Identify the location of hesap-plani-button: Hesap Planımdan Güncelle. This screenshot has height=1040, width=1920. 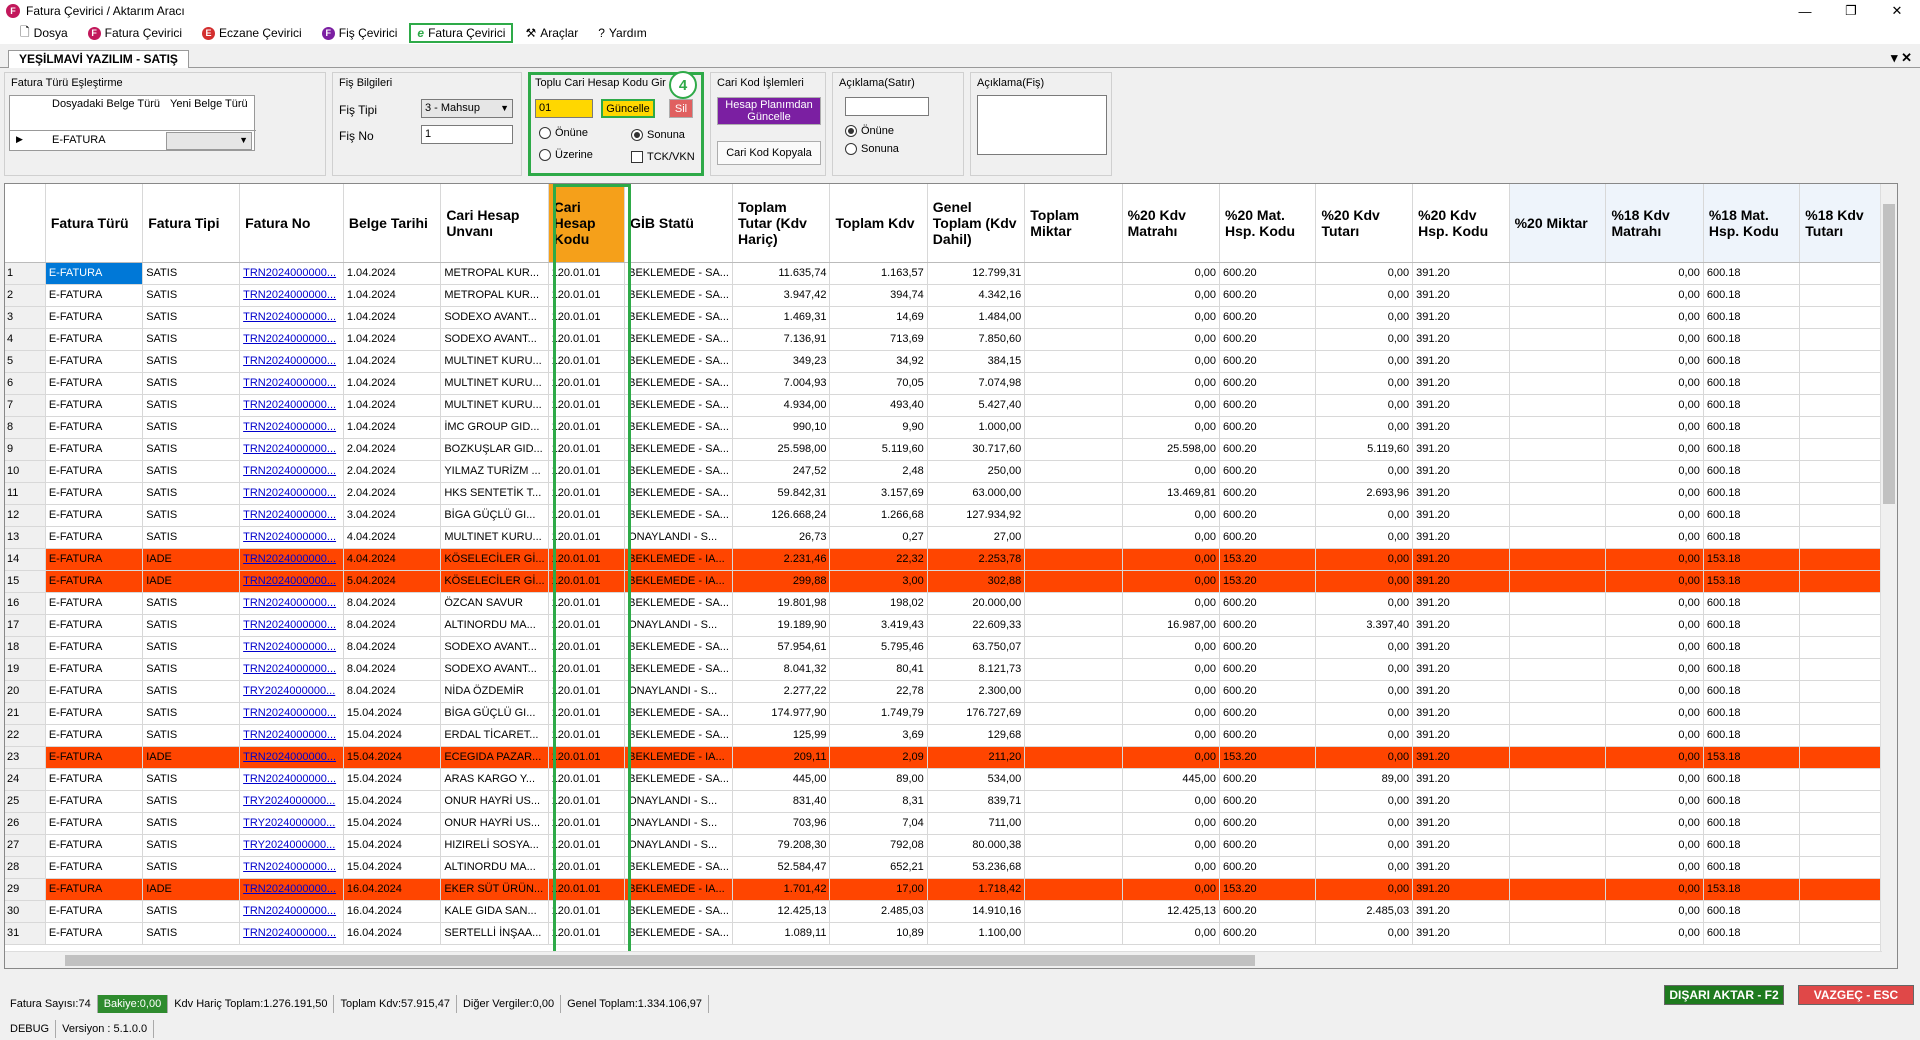
(769, 111).